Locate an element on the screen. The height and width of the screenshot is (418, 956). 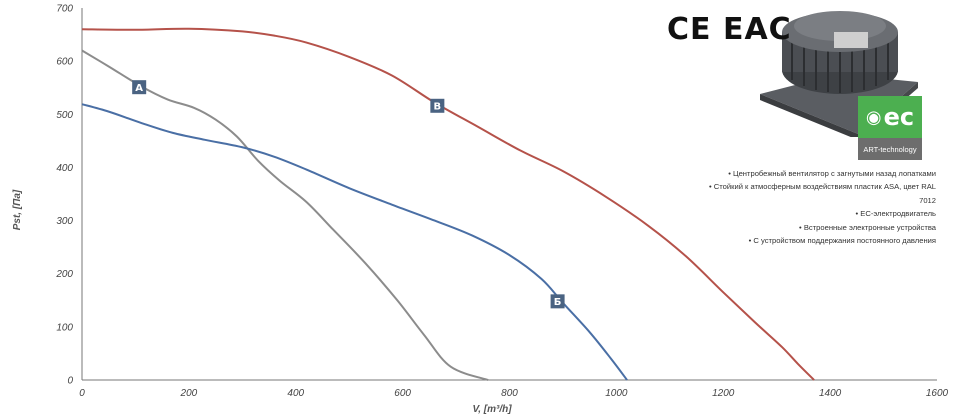
y-tick-label: 400 is located at coordinates (64, 168).